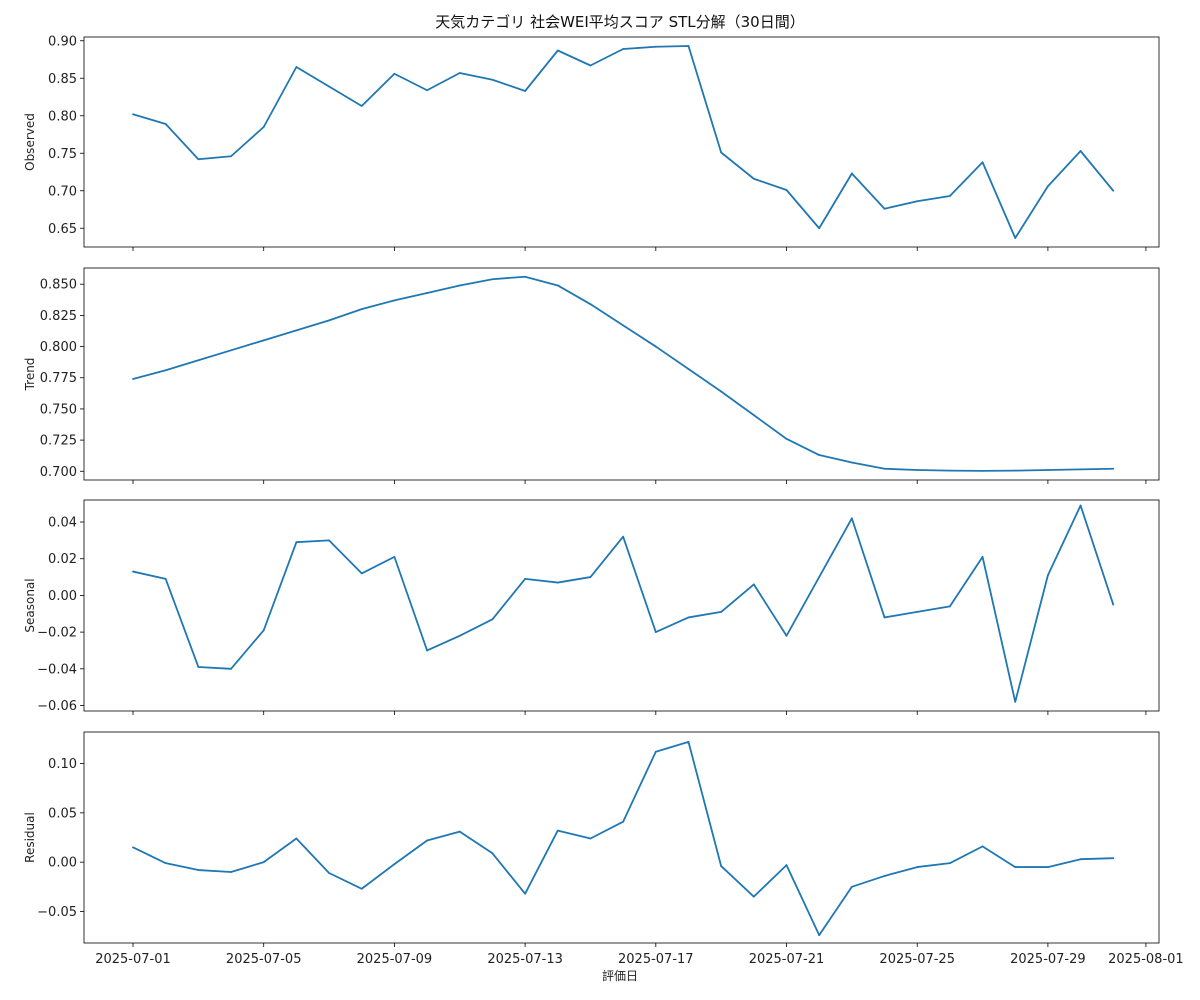  Describe the element at coordinates (395, 959) in the screenshot. I see `x-tick-label: 2025-07-09` at that location.